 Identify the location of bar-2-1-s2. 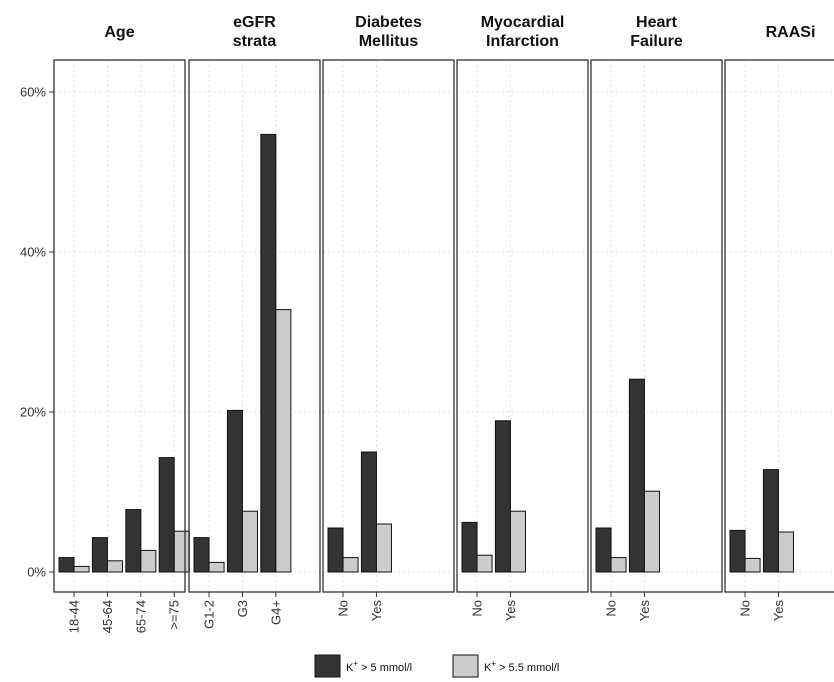
(216, 567).